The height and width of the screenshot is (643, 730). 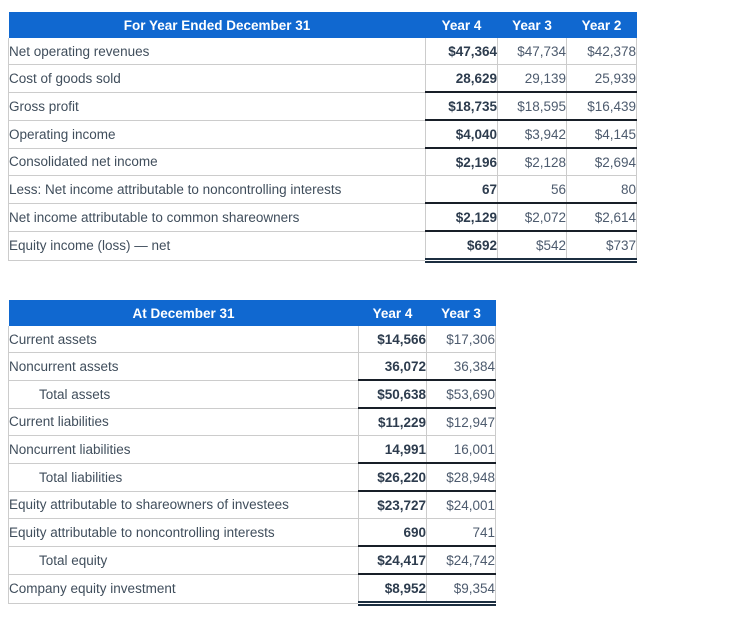 What do you see at coordinates (601, 247) in the screenshot?
I see `cell-value: $737` at bounding box center [601, 247].